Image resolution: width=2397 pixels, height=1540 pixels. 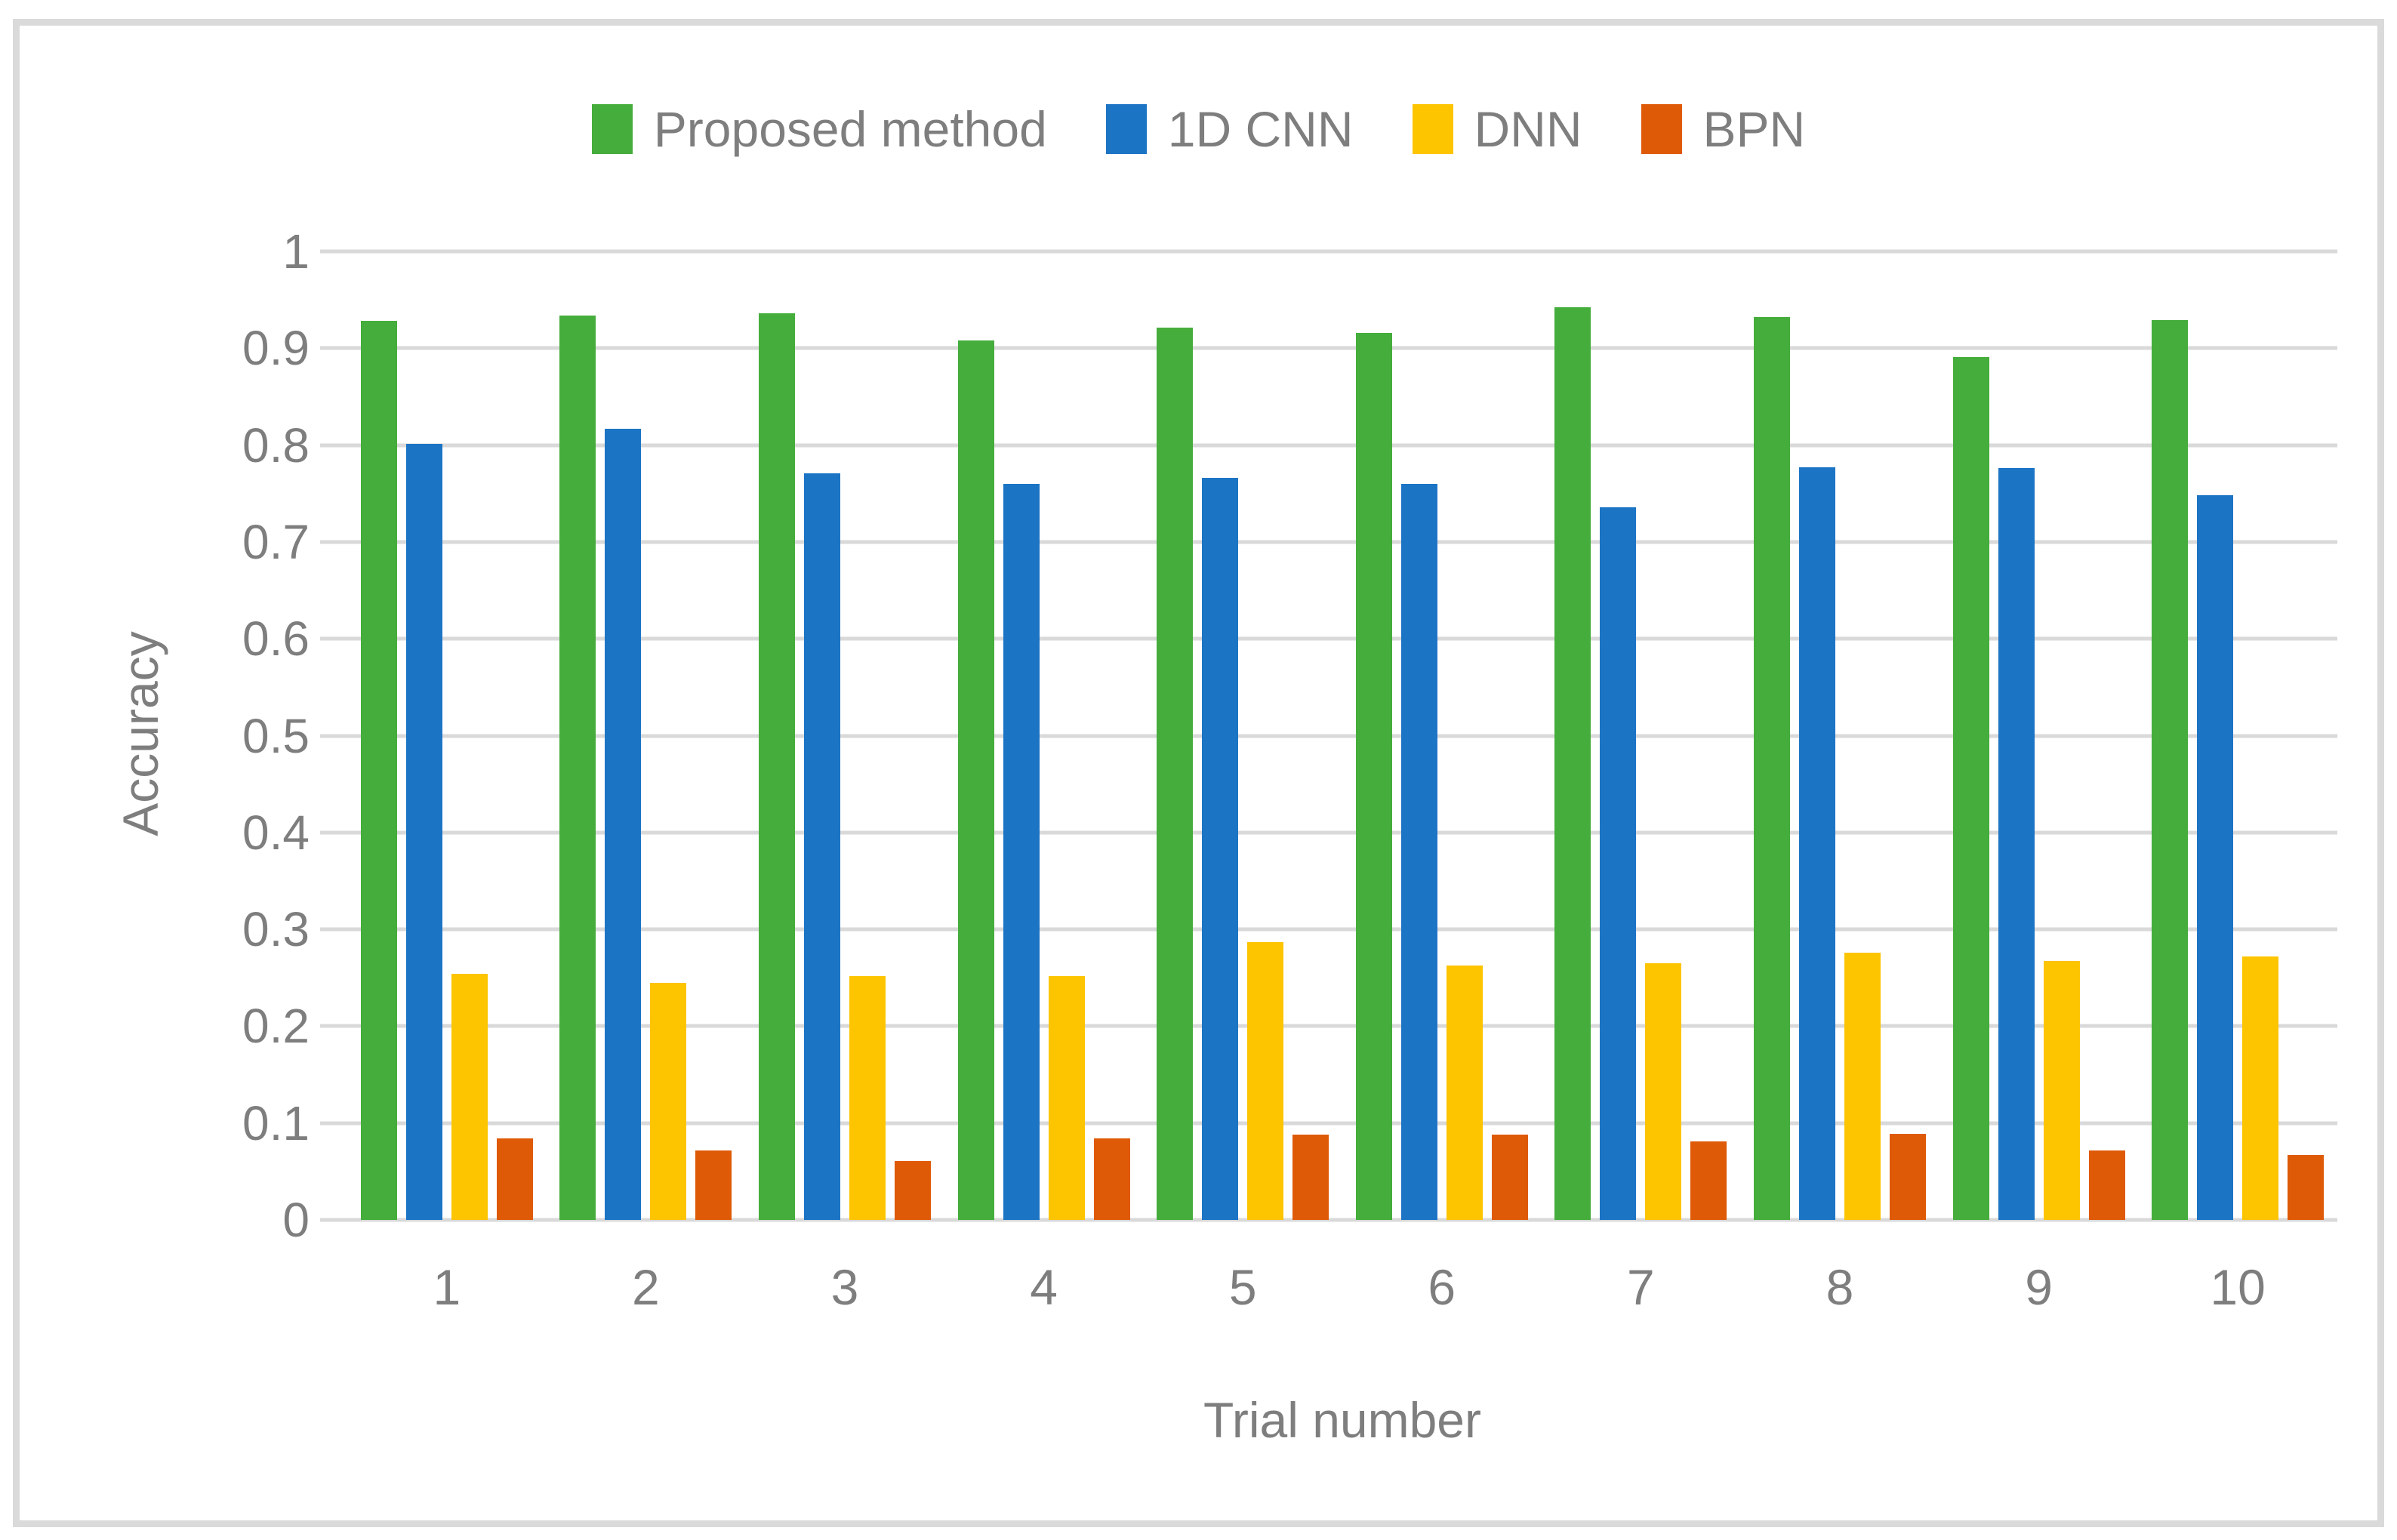 I want to click on legend-item-dnn: DNN, so click(x=1497, y=129).